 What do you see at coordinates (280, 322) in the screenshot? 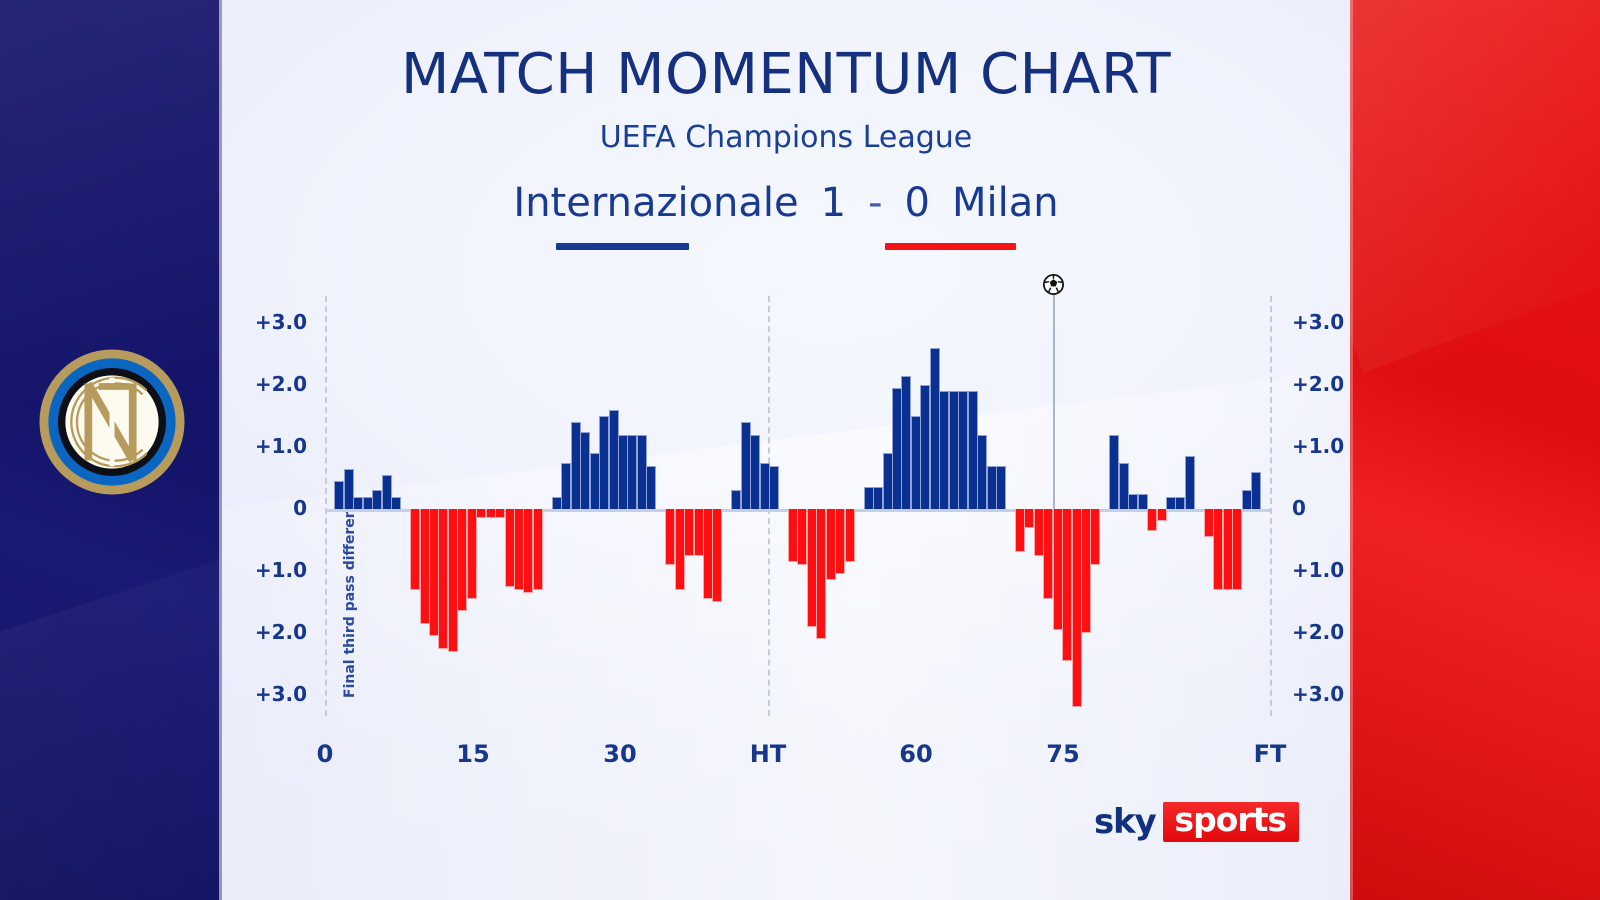
I see `y-tick-left-0: +3.0` at bounding box center [280, 322].